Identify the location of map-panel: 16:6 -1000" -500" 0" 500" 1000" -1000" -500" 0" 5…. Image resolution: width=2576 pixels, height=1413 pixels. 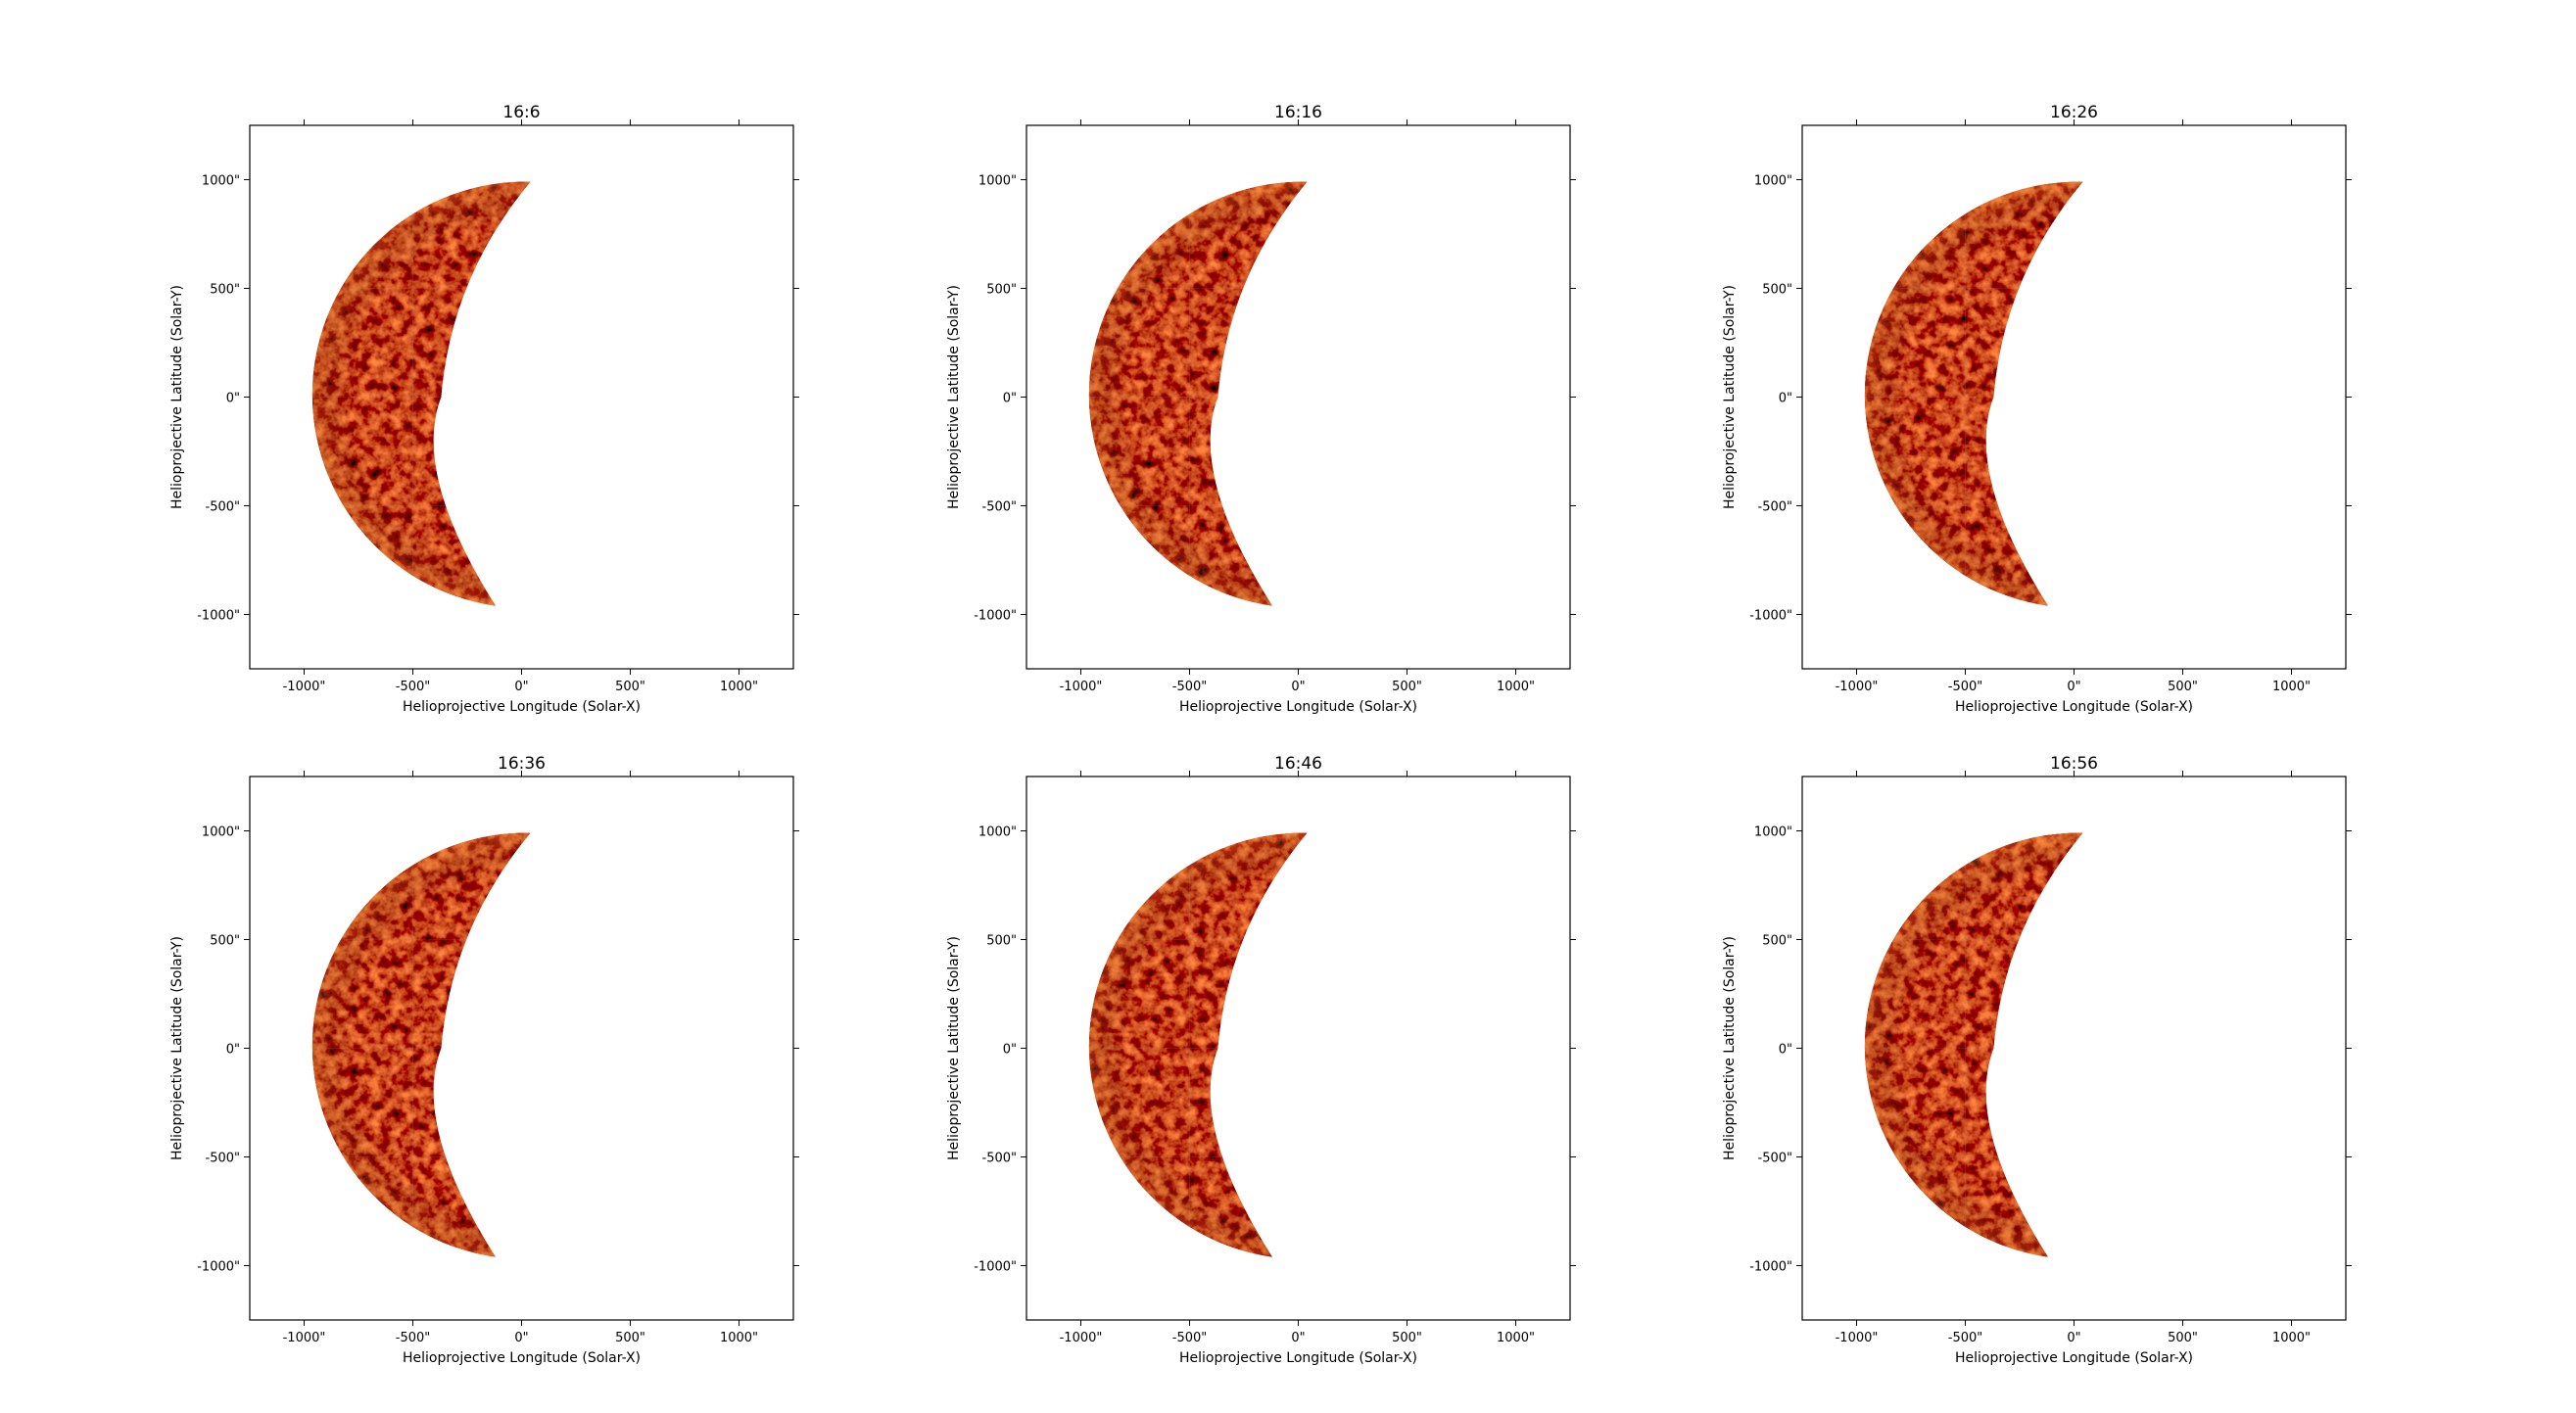
(484, 409).